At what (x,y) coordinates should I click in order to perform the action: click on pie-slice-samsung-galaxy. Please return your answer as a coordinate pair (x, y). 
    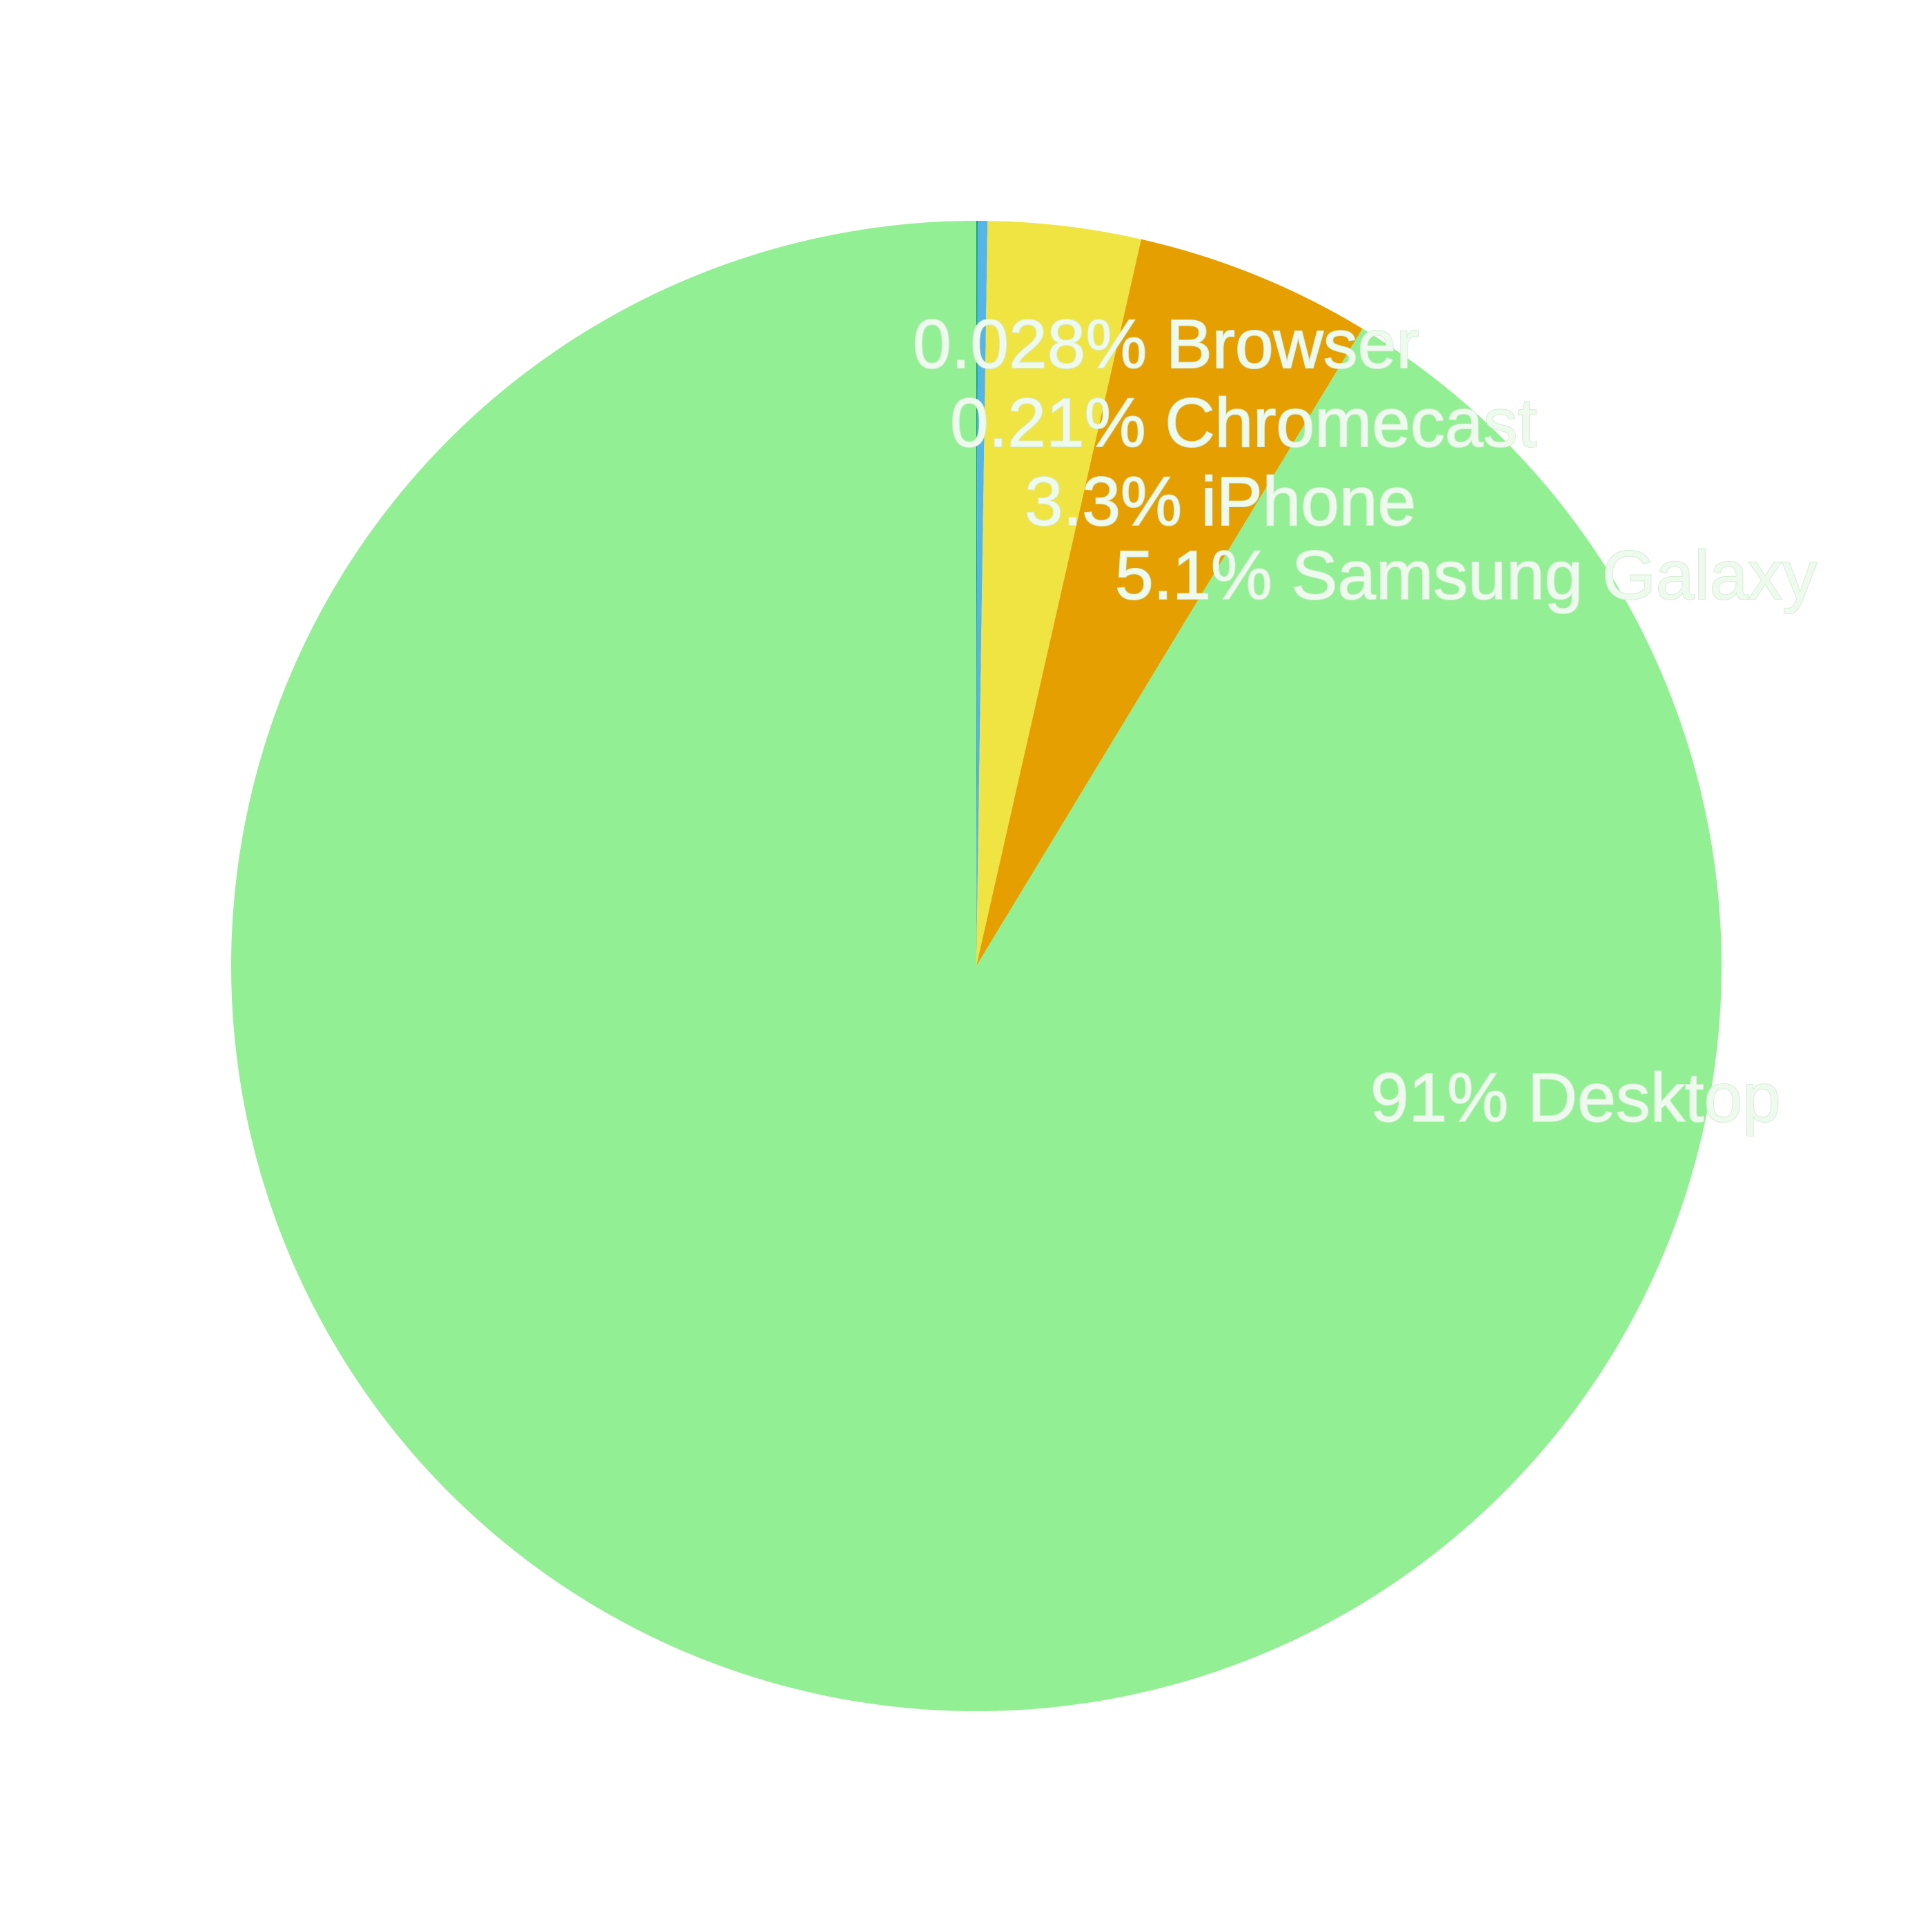
    Looking at the image, I should click on (1169, 602).